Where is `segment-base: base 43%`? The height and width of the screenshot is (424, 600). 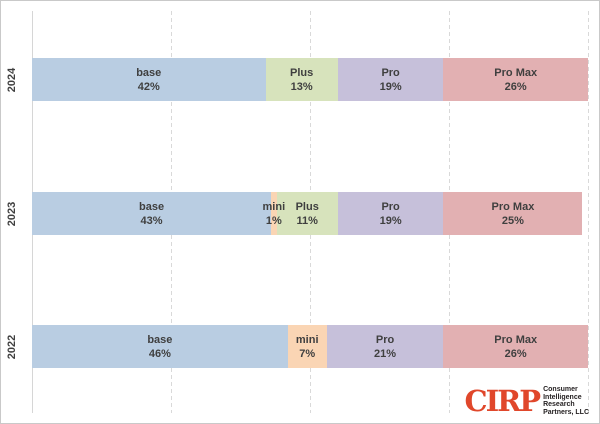
segment-base: base 43% is located at coordinates (152, 213).